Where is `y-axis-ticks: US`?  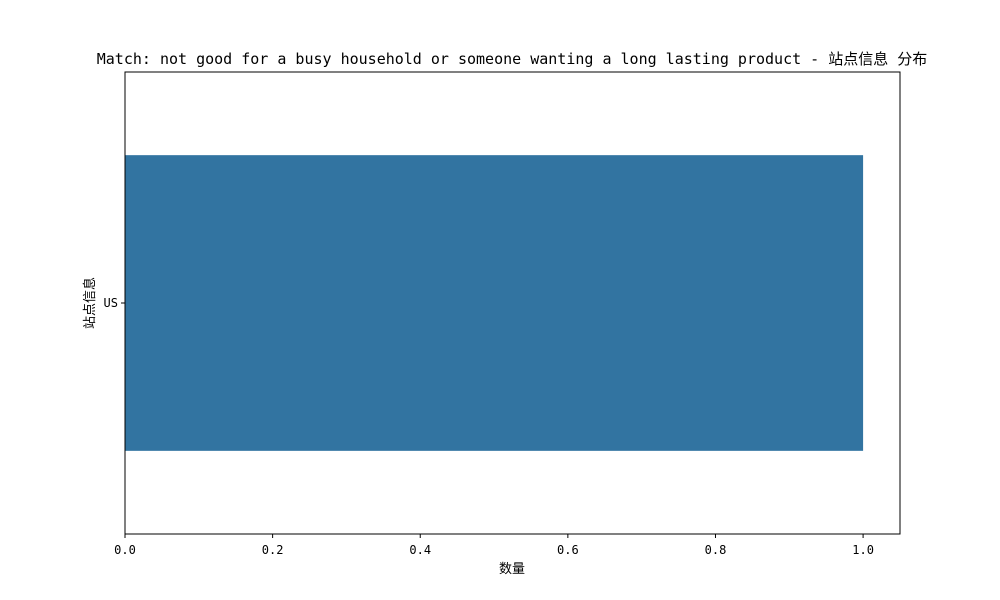
y-axis-ticks: US is located at coordinates (114, 303).